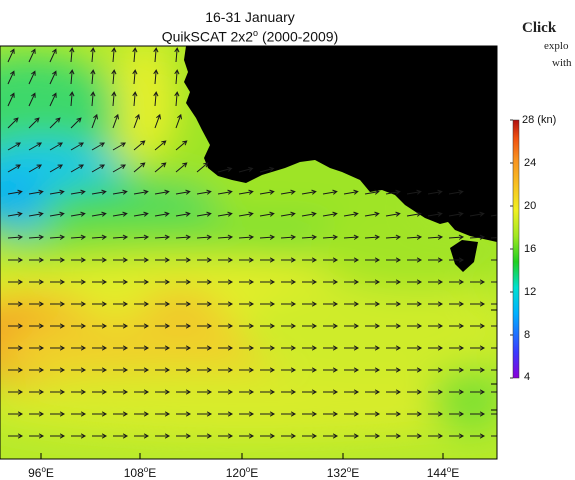 The height and width of the screenshot is (480, 575). Describe the element at coordinates (539, 28) in the screenshot. I see `side-note-line1: Click` at that location.